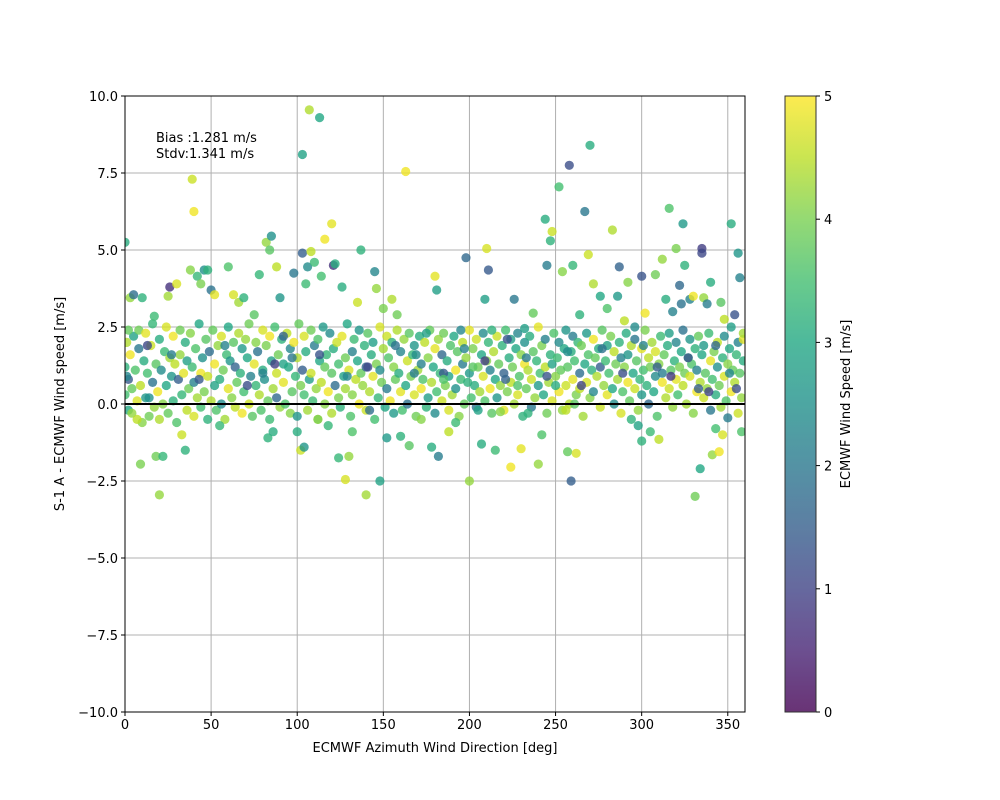 The height and width of the screenshot is (800, 1000). I want to click on x-tick-label: 250, so click(555, 725).